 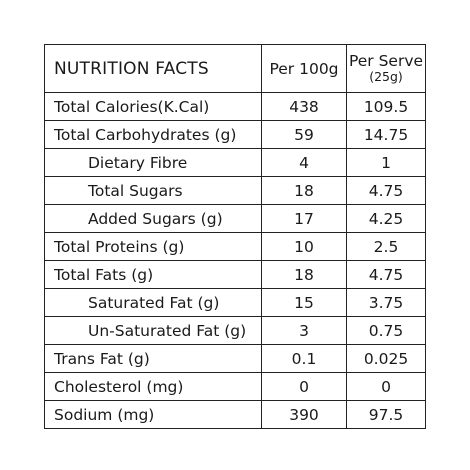 I want to click on per-serve-value: 109.5, so click(x=386, y=106).